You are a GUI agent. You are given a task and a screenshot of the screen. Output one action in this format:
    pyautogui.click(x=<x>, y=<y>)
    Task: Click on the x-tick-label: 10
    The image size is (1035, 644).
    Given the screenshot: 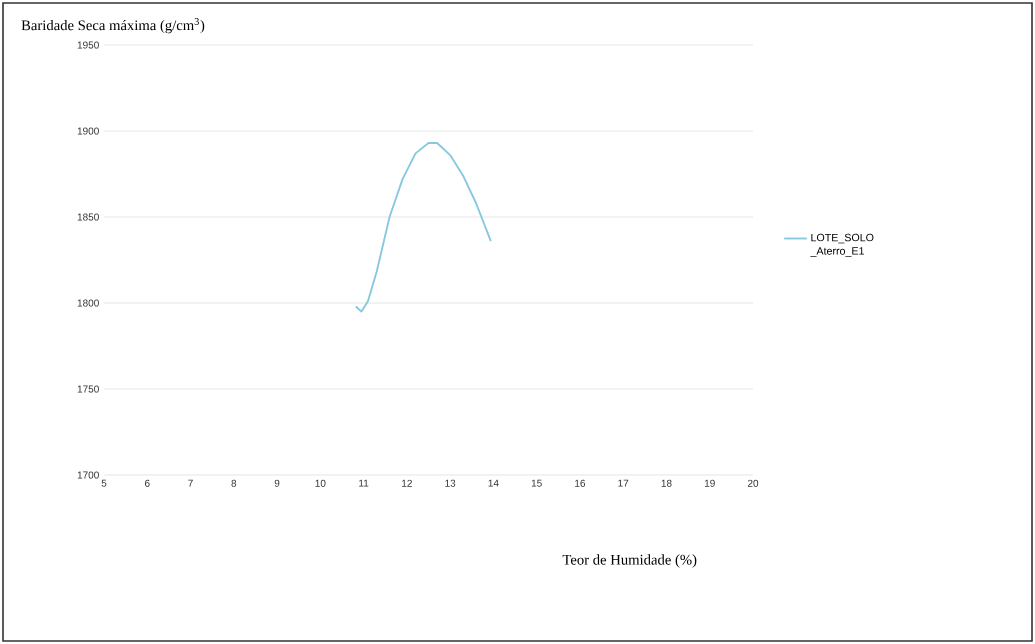 What is the action you would take?
    pyautogui.click(x=320, y=483)
    